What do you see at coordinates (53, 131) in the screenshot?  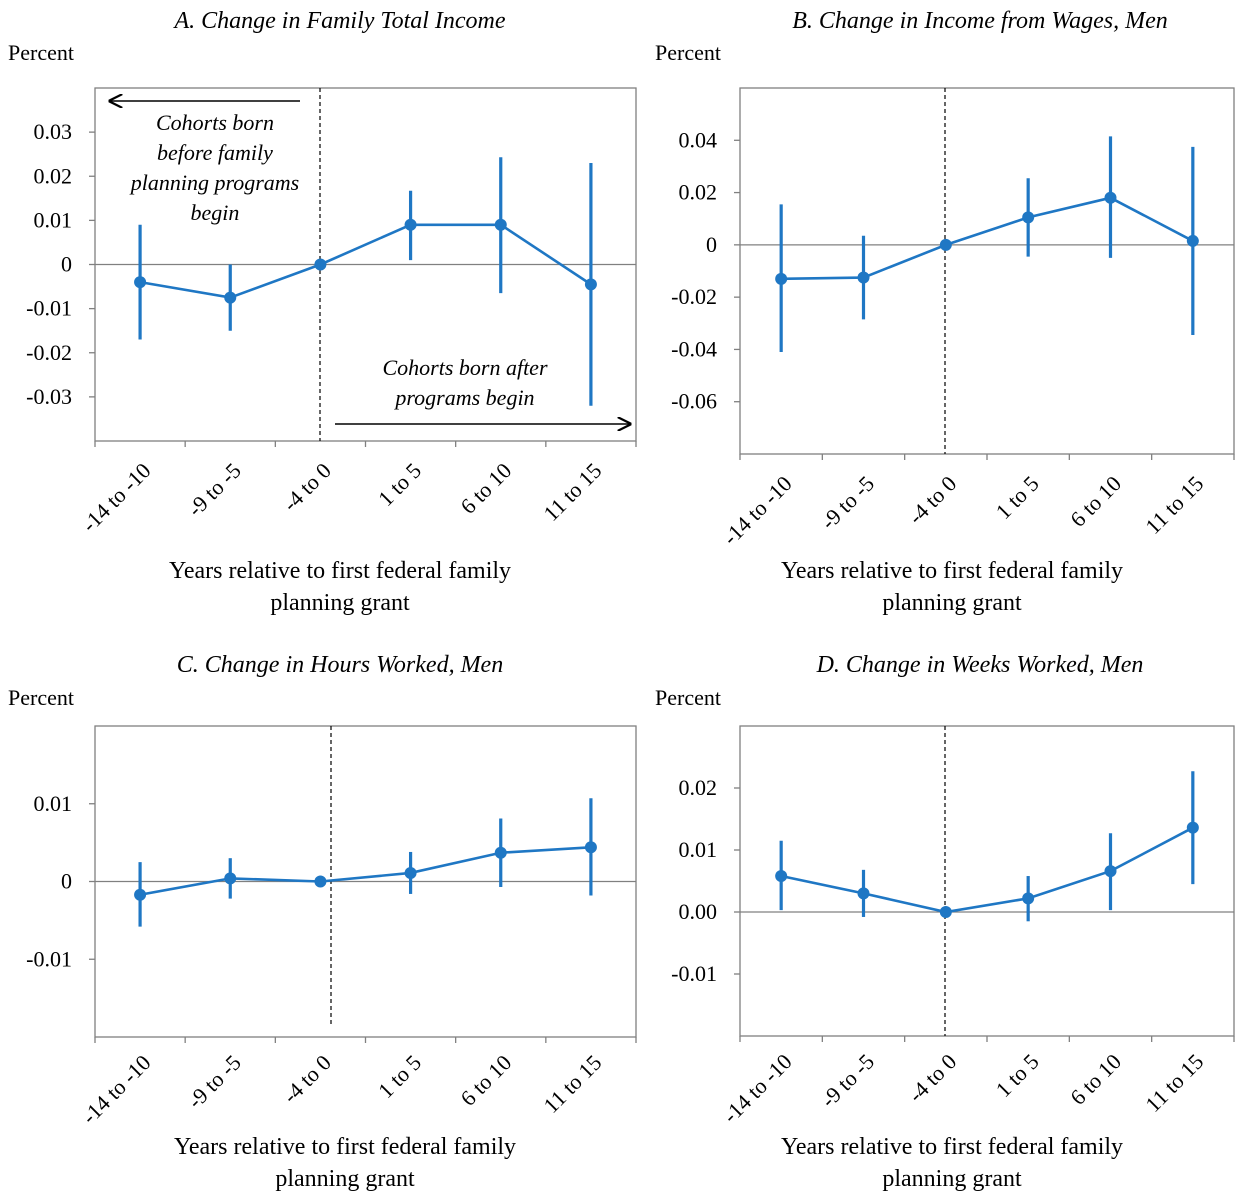 I see `y-tick-label: 0.03` at bounding box center [53, 131].